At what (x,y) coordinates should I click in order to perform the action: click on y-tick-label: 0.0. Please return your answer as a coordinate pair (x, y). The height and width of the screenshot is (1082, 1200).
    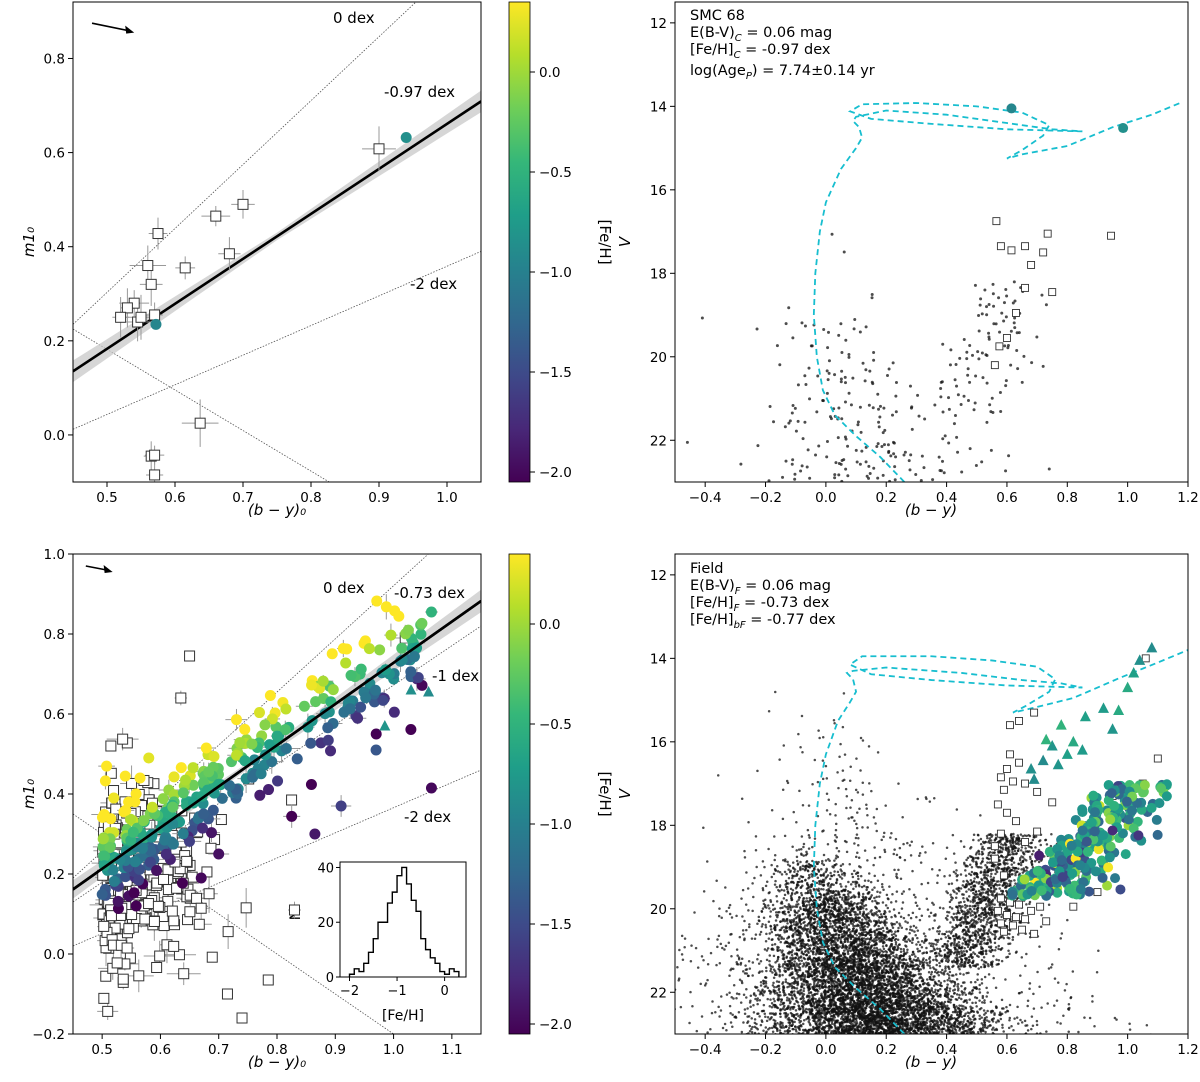
    Looking at the image, I should click on (54, 955).